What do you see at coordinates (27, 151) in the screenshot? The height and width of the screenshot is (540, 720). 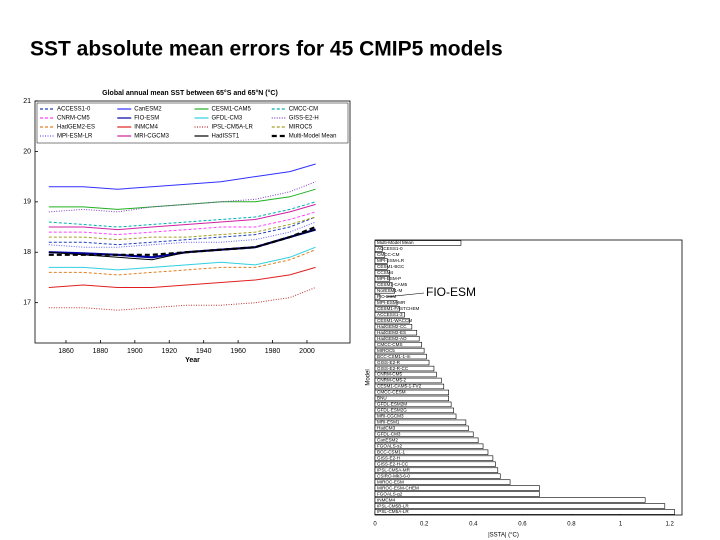 I see `y-tick-label: 20` at bounding box center [27, 151].